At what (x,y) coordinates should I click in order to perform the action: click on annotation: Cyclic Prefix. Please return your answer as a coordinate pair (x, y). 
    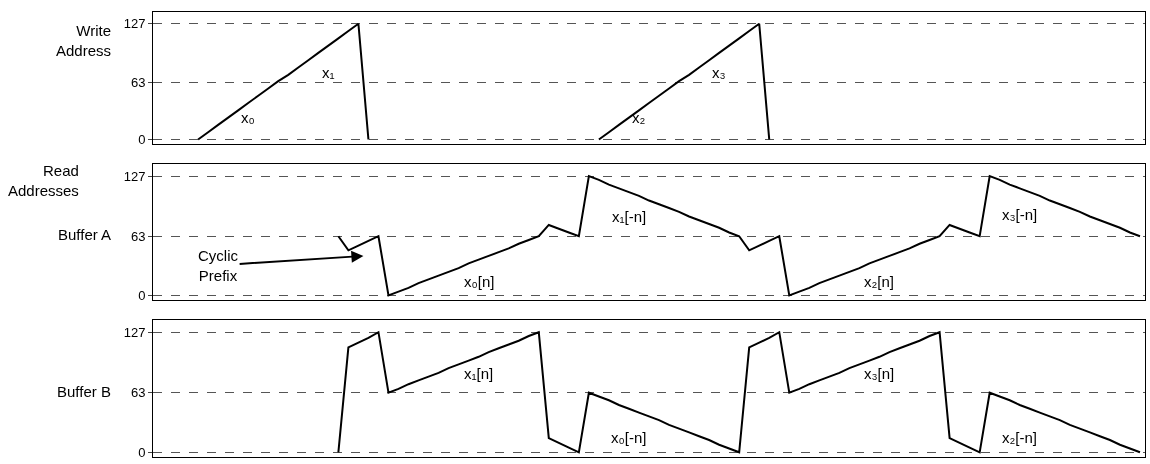
    Looking at the image, I should click on (218, 265).